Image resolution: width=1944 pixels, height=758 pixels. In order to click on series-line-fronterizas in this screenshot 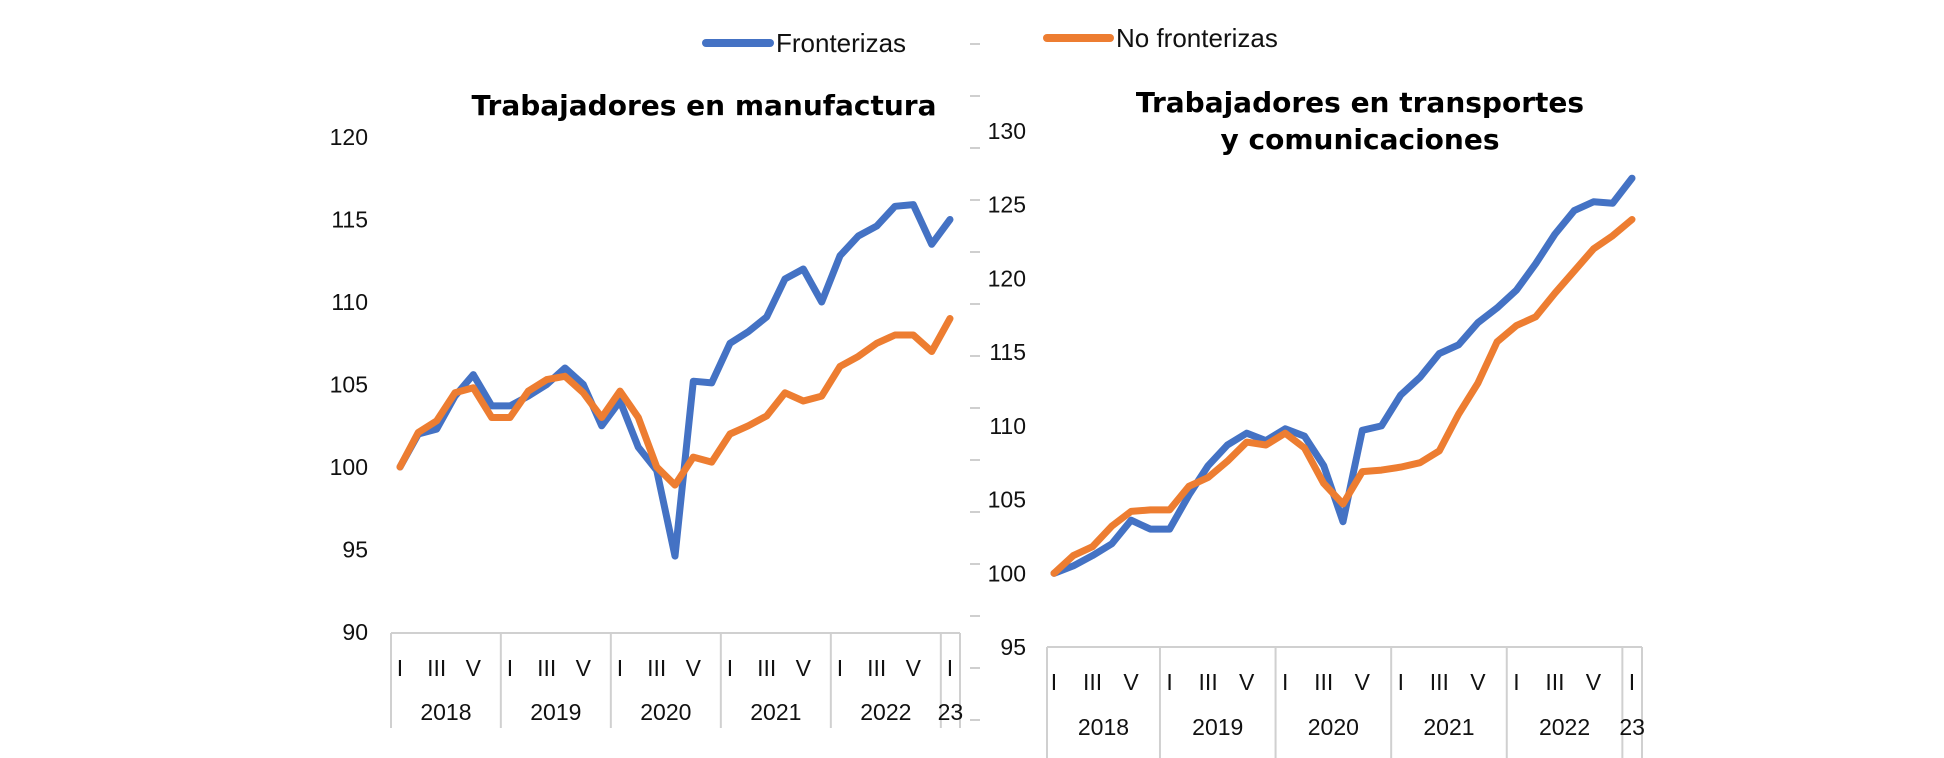, I will do `click(675, 380)`.